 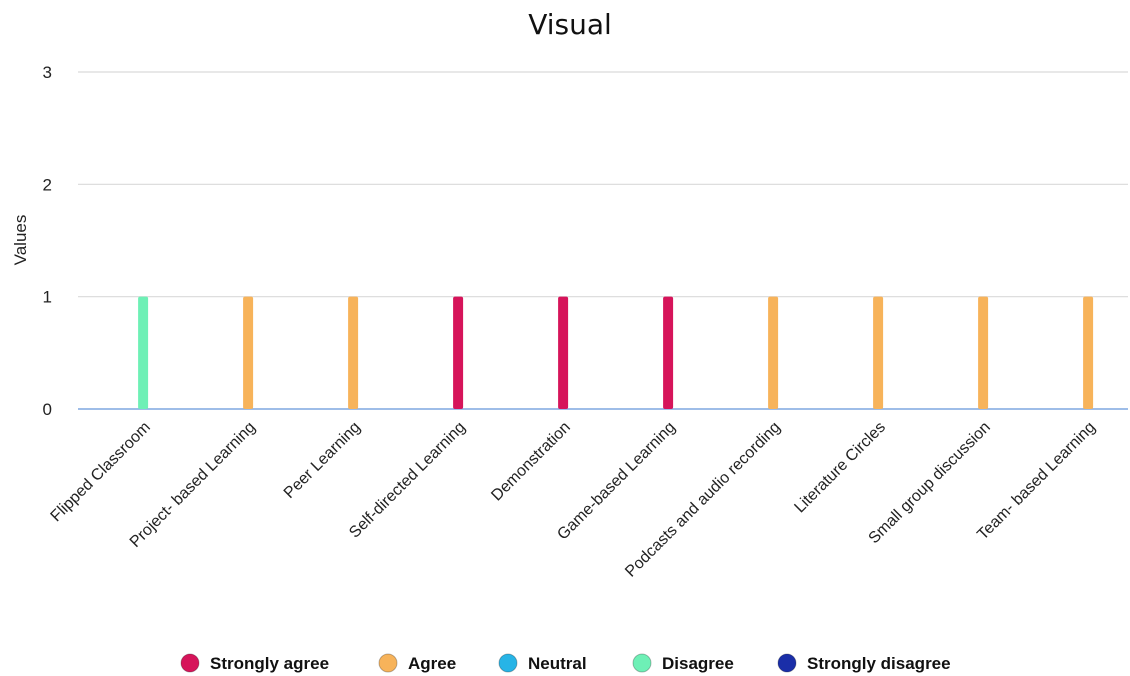 What do you see at coordinates (20, 240) in the screenshot?
I see `y-axis-label: Values` at bounding box center [20, 240].